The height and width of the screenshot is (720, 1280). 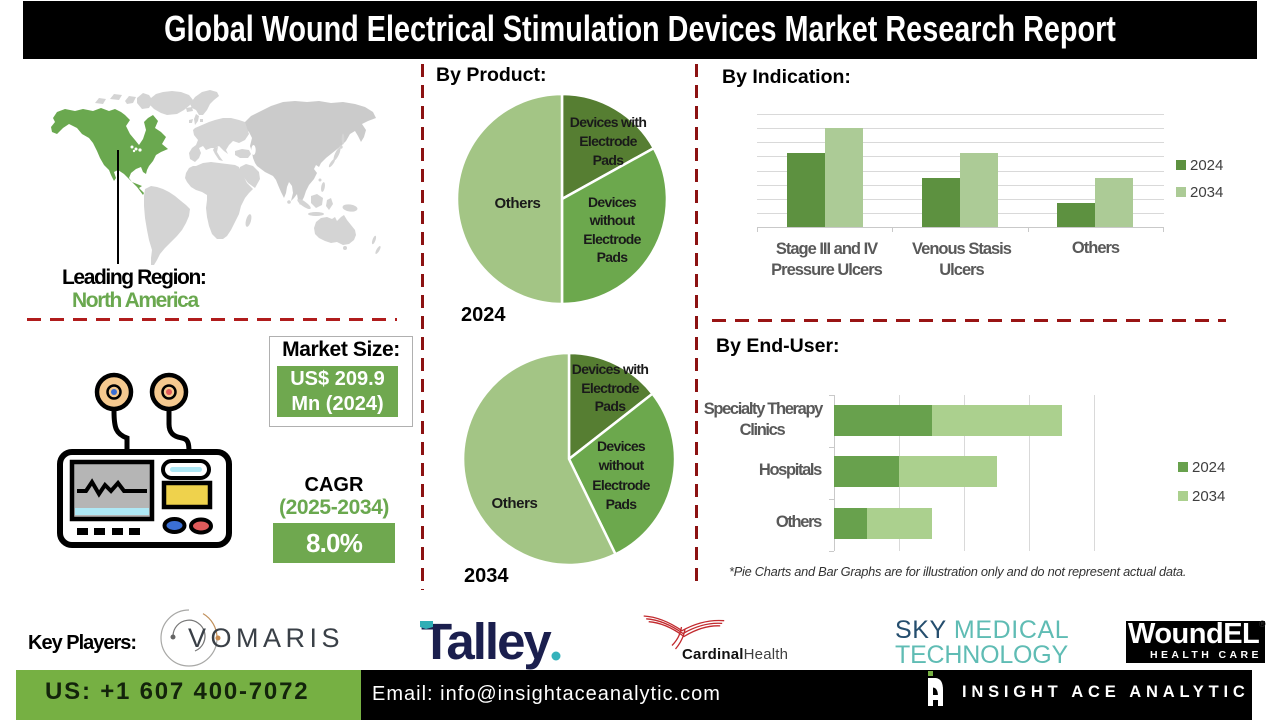 I want to click on svg-text: VOMARIS, so click(x=266, y=638).